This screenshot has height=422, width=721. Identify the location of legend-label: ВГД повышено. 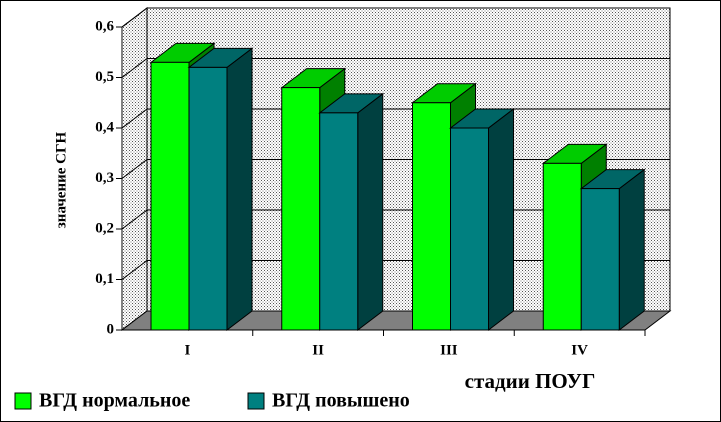
(341, 401).